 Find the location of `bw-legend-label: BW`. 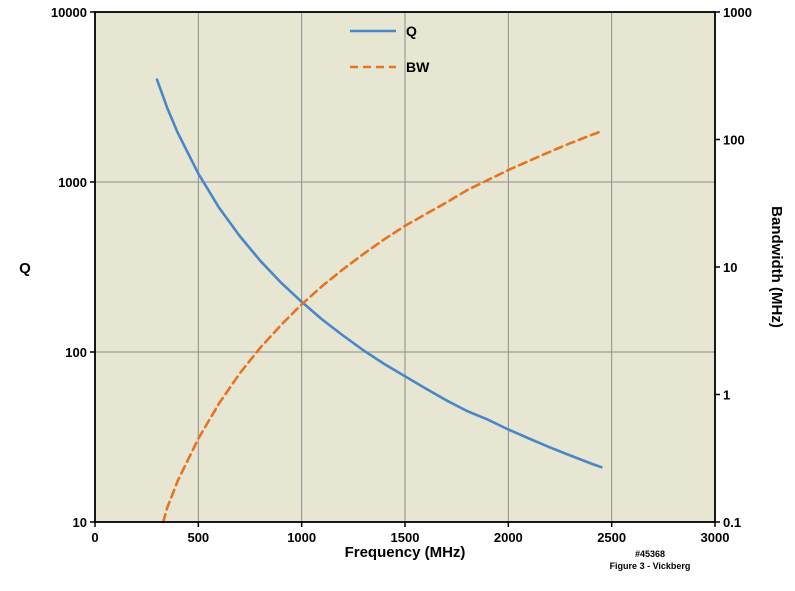

bw-legend-label: BW is located at coordinates (418, 67).